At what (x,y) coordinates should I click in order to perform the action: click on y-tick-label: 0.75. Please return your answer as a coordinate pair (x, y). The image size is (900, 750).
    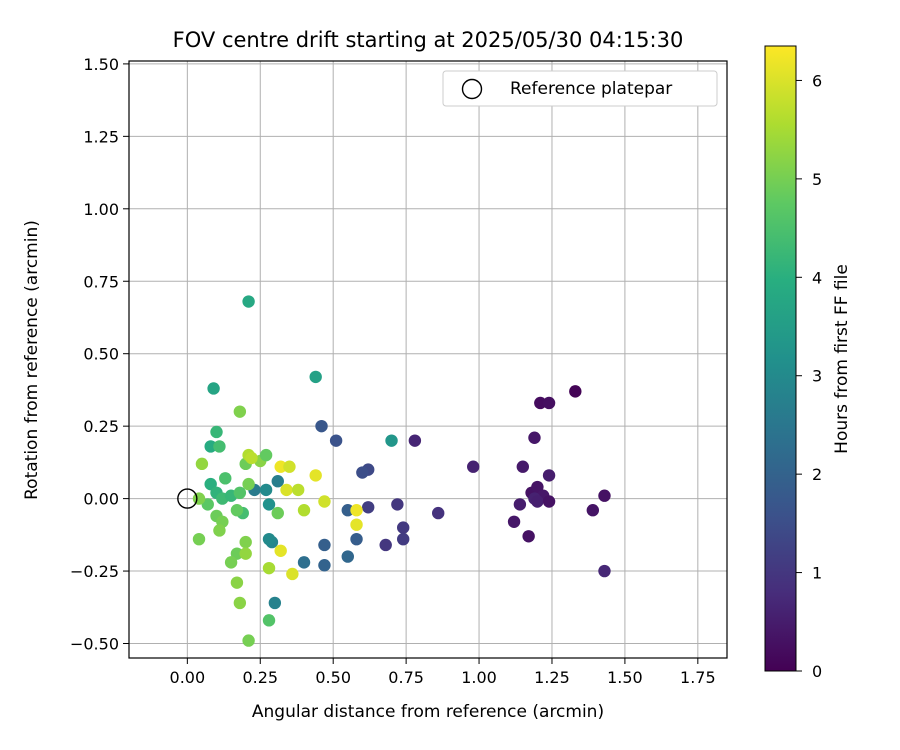
    Looking at the image, I should click on (101, 281).